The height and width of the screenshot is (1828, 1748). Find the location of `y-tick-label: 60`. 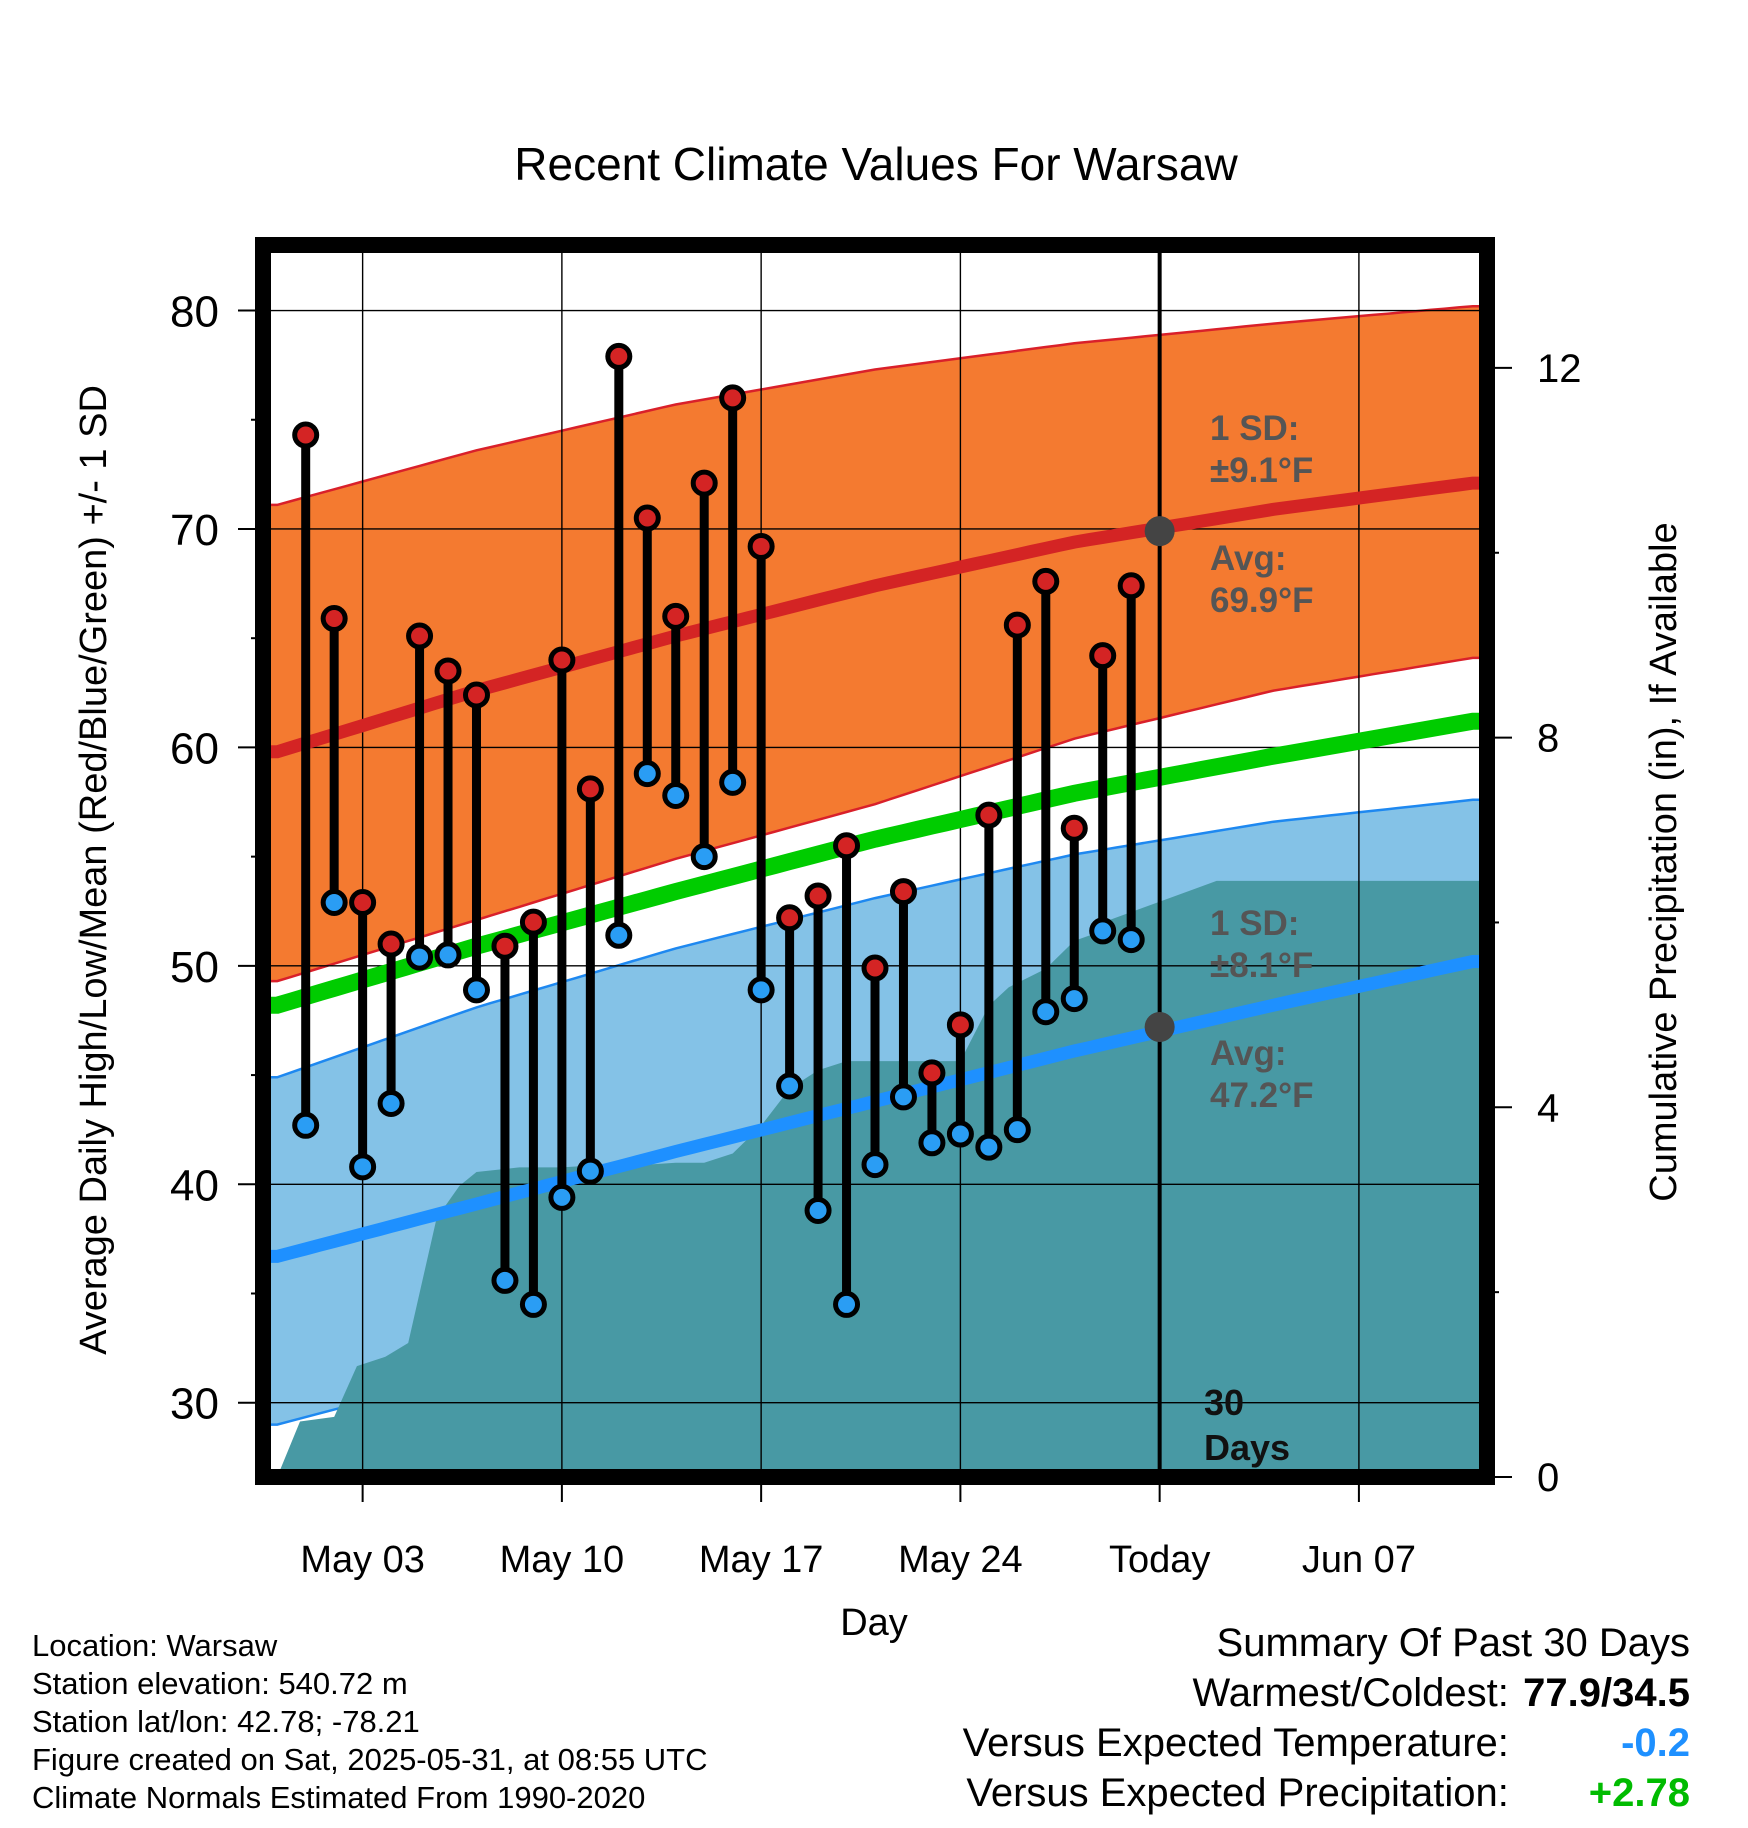

y-tick-label: 60 is located at coordinates (194, 748).